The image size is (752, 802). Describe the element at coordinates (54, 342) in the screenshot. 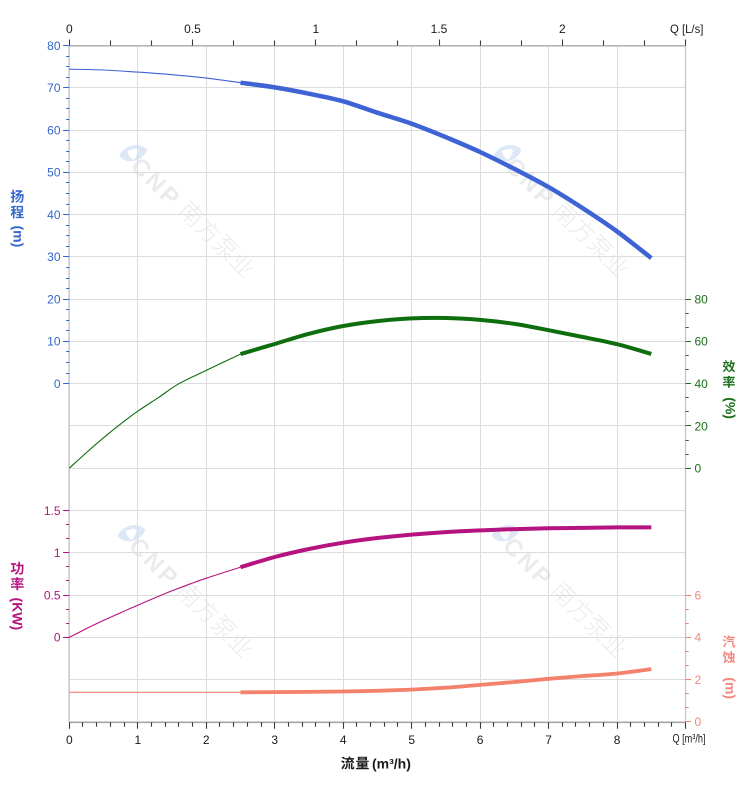

I see `svg-text: 10` at that location.